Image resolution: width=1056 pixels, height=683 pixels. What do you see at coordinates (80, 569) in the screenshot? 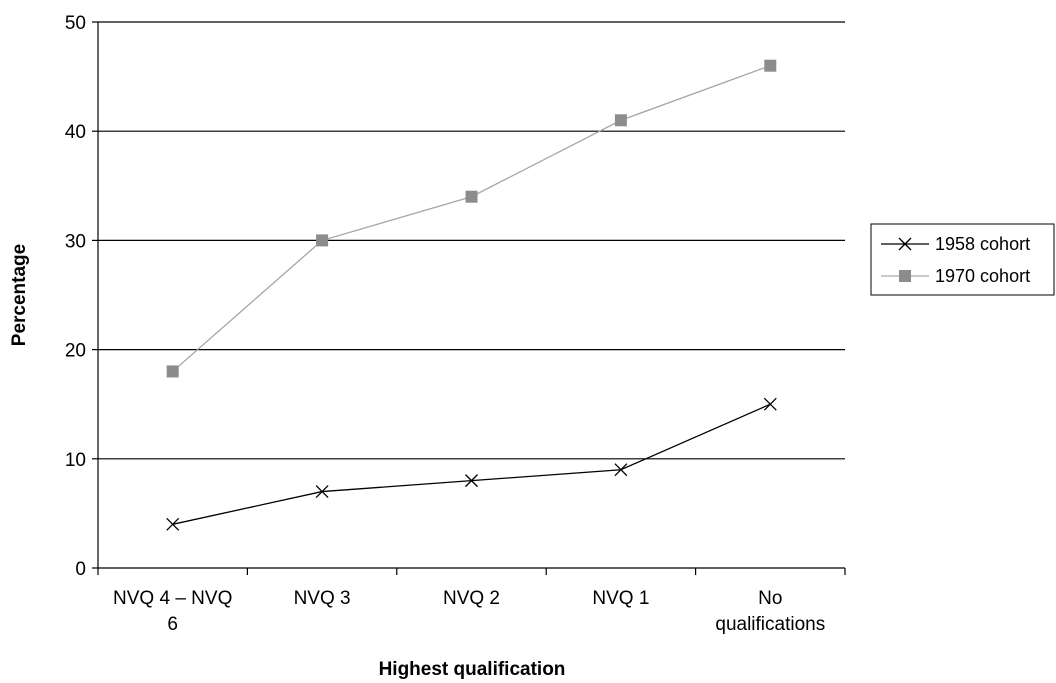
I see `y-tick-label: 0` at bounding box center [80, 569].